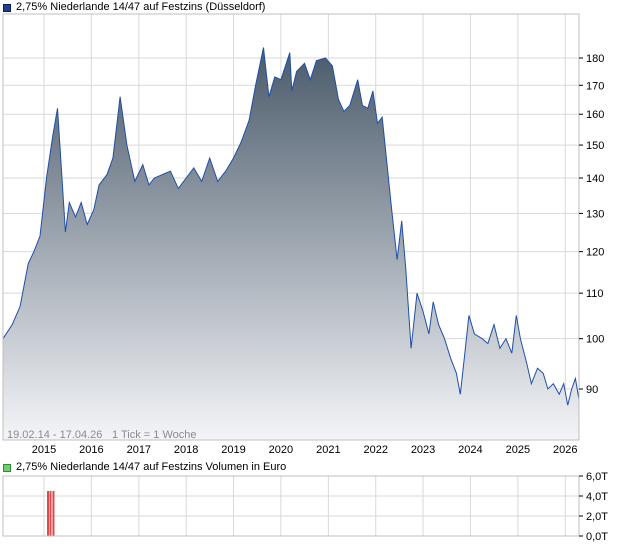 This screenshot has height=546, width=620. What do you see at coordinates (595, 214) in the screenshot?
I see `price-y-tick-label: 130` at bounding box center [595, 214].